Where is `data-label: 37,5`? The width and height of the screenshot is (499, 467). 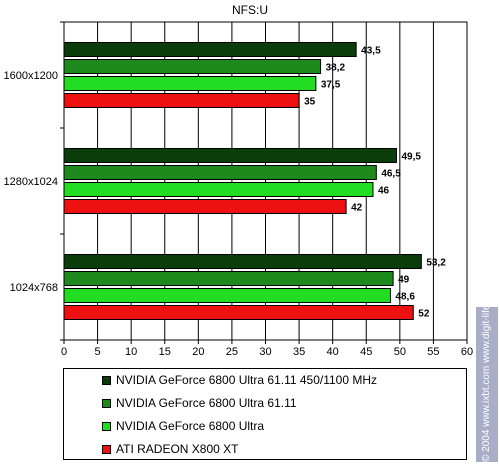
data-label: 37,5 is located at coordinates (331, 85).